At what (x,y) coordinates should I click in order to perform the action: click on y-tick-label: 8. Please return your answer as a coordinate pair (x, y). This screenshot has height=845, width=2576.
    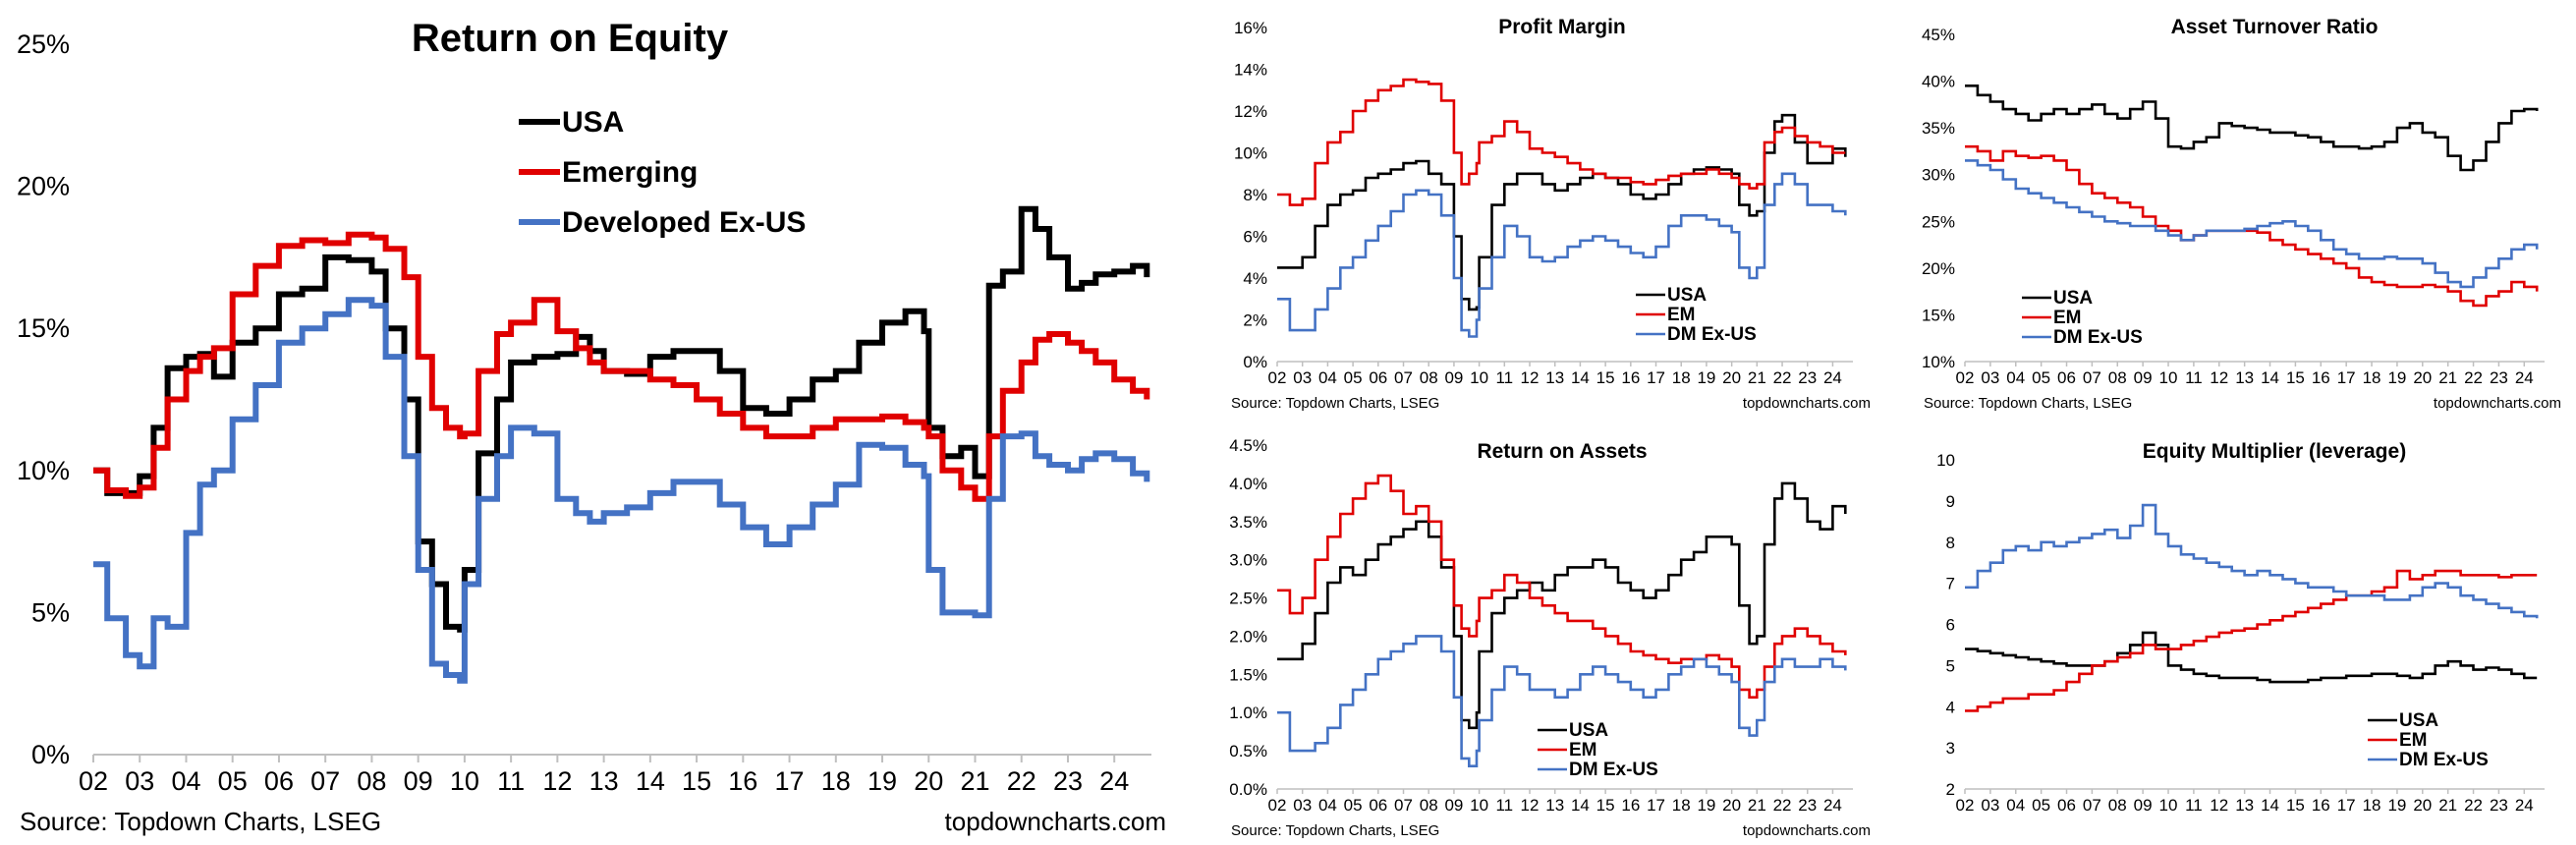
    Looking at the image, I should click on (1950, 543).